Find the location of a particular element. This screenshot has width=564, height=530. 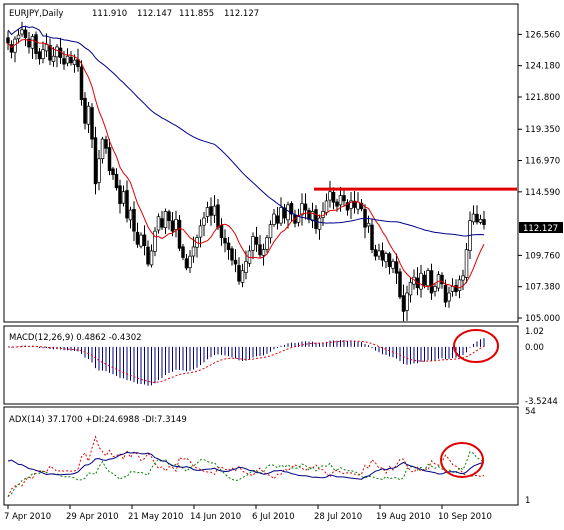

price-axis-label: 114.590 is located at coordinates (542, 193).